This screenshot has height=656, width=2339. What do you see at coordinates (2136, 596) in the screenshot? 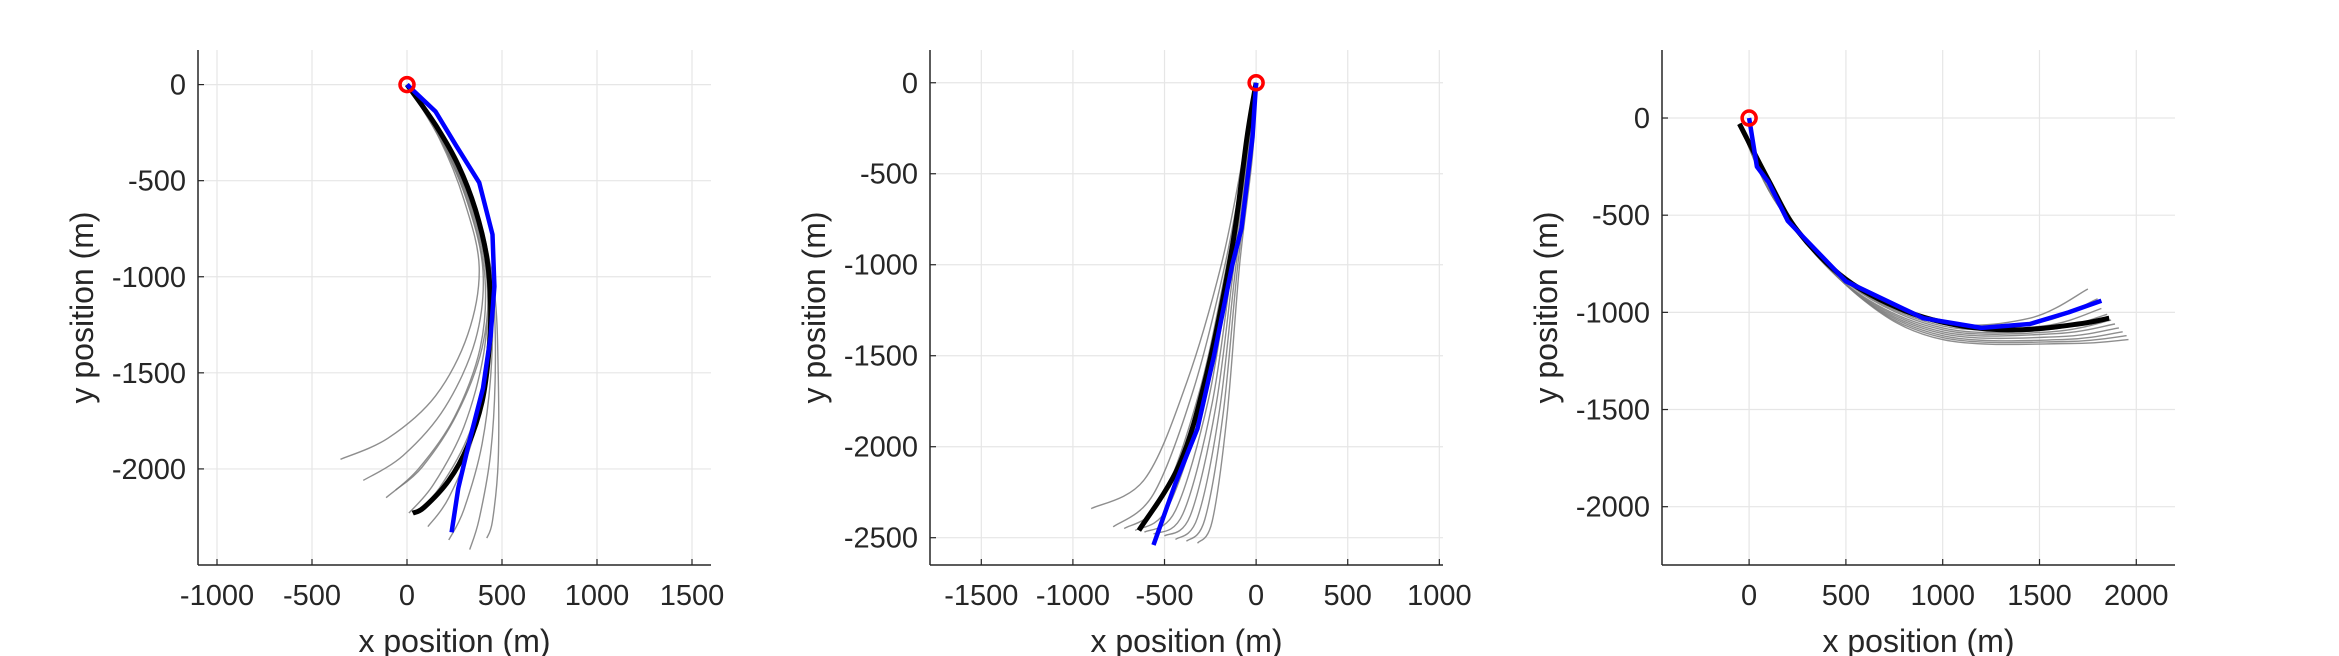
I see `x-tick-label: 2000` at bounding box center [2136, 596].